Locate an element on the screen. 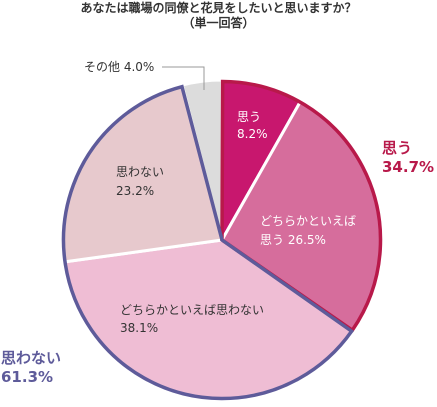 This screenshot has width=437, height=407. slice-label-somewhat-no-value: 38.1% is located at coordinates (139, 328).